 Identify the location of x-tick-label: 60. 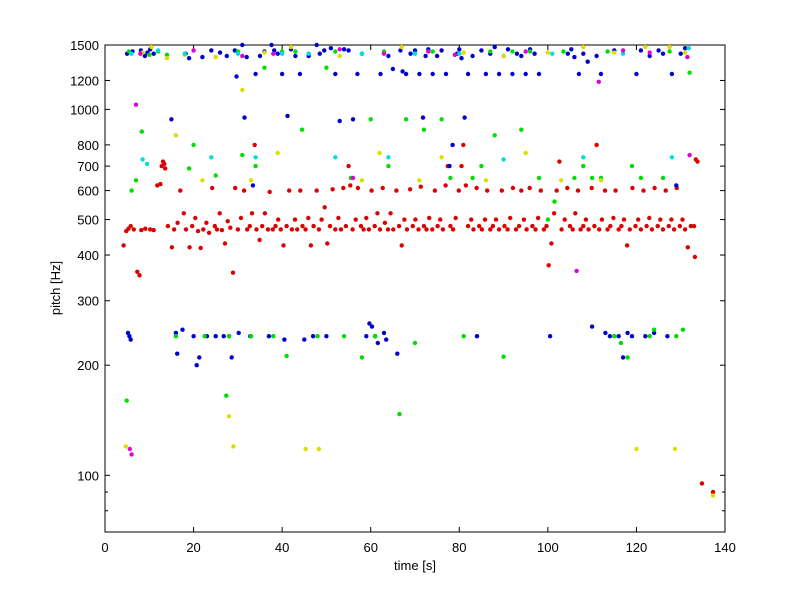
(370, 547).